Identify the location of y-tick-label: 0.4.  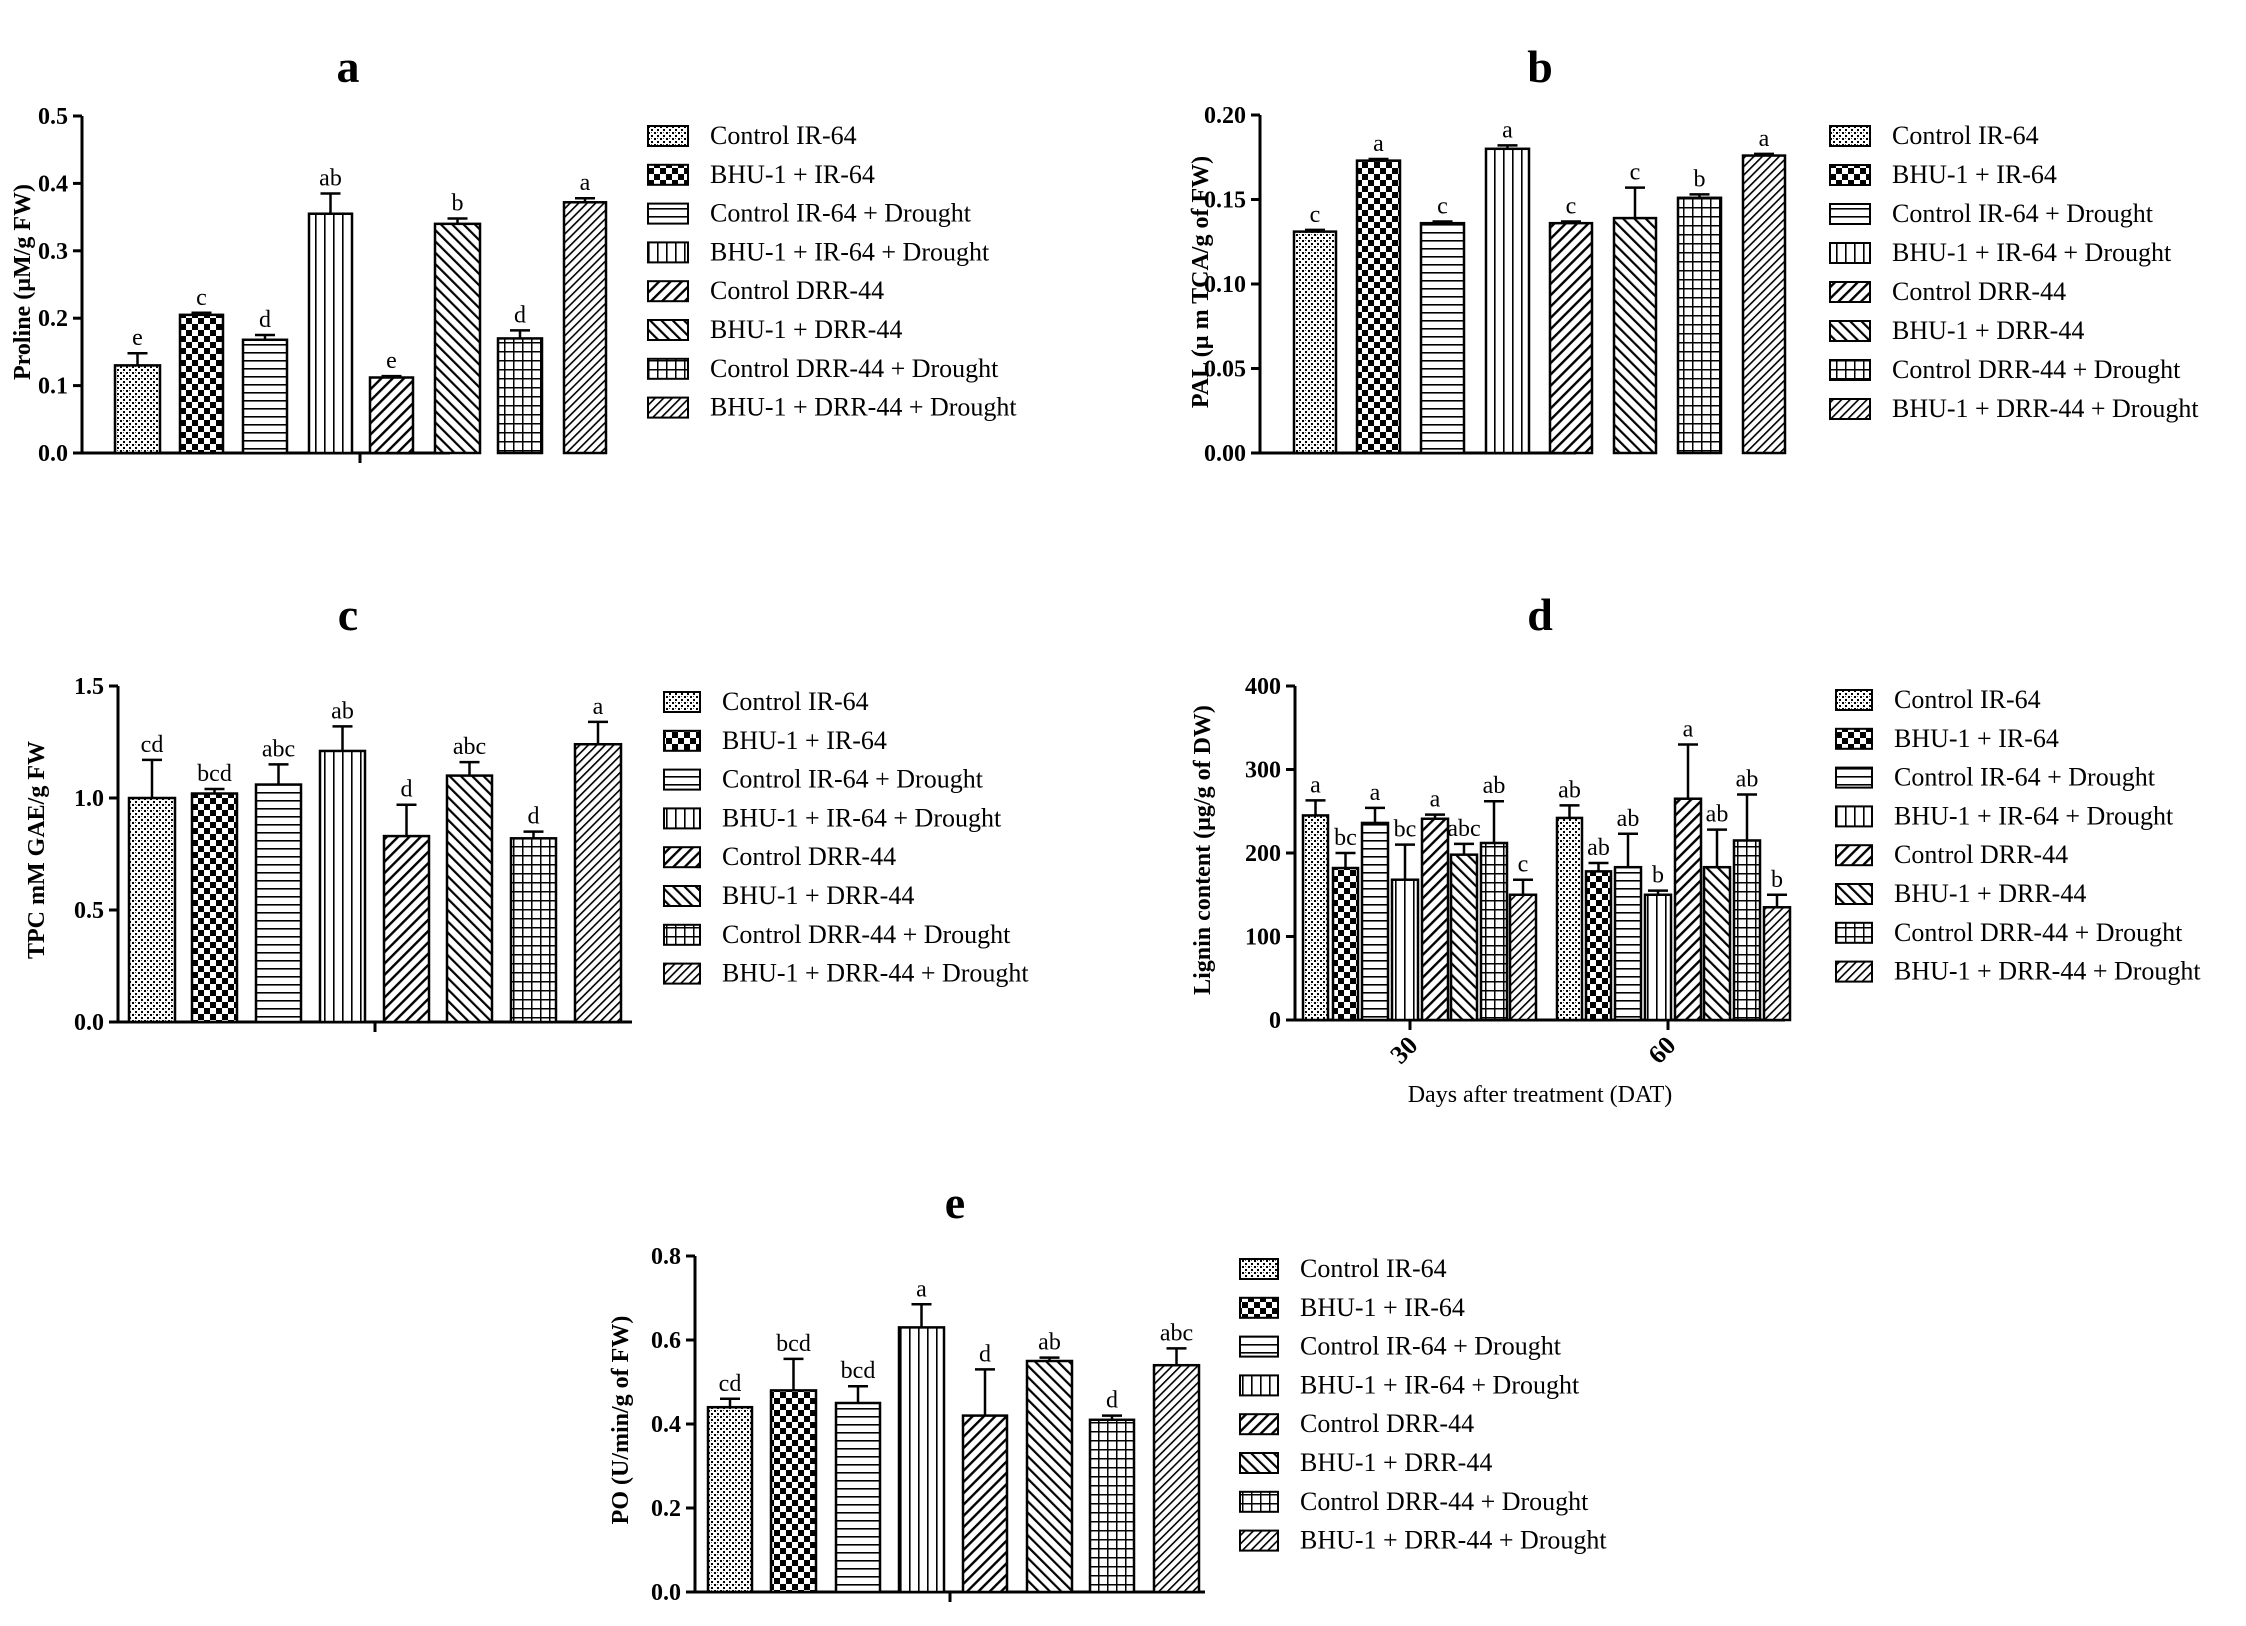
(53, 184).